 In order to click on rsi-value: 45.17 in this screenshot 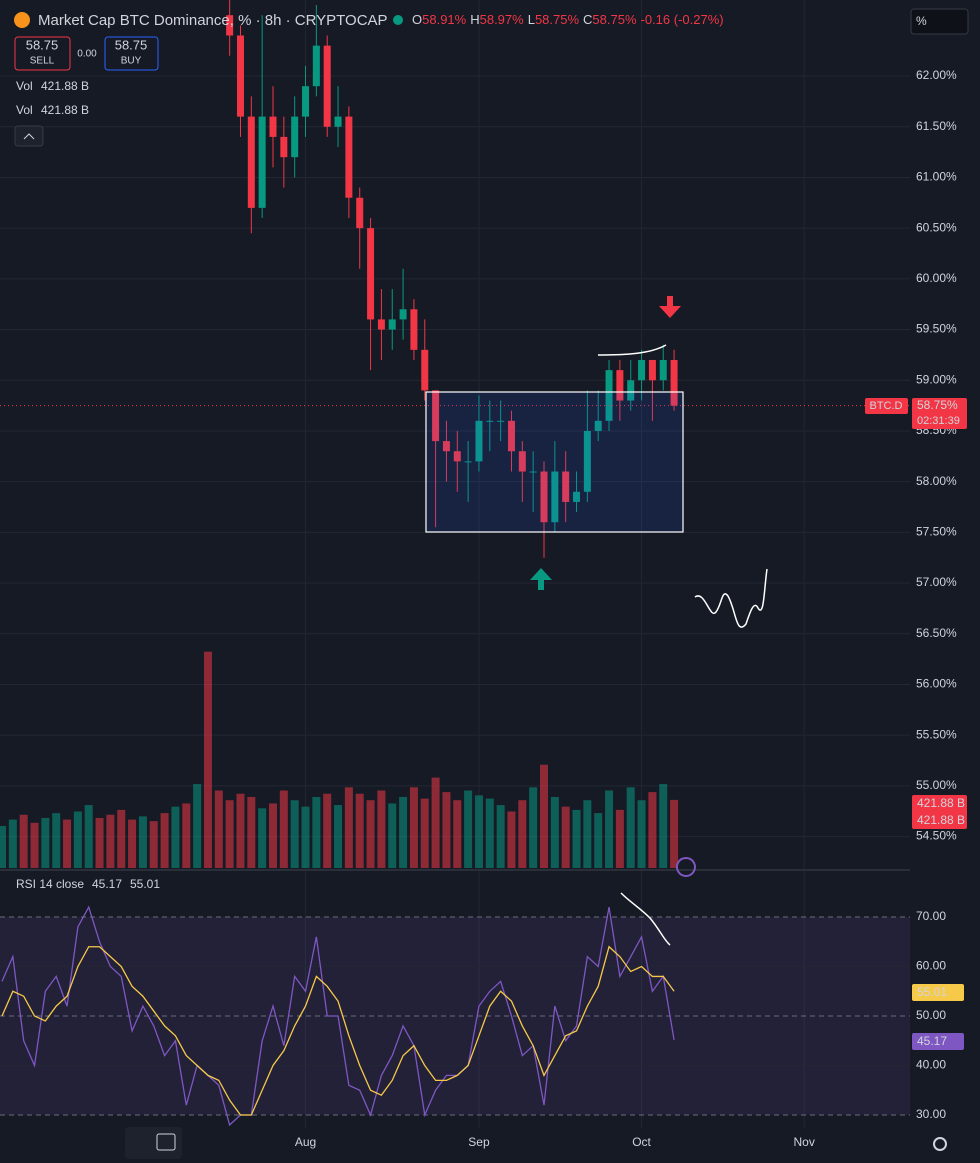, I will do `click(107, 884)`.